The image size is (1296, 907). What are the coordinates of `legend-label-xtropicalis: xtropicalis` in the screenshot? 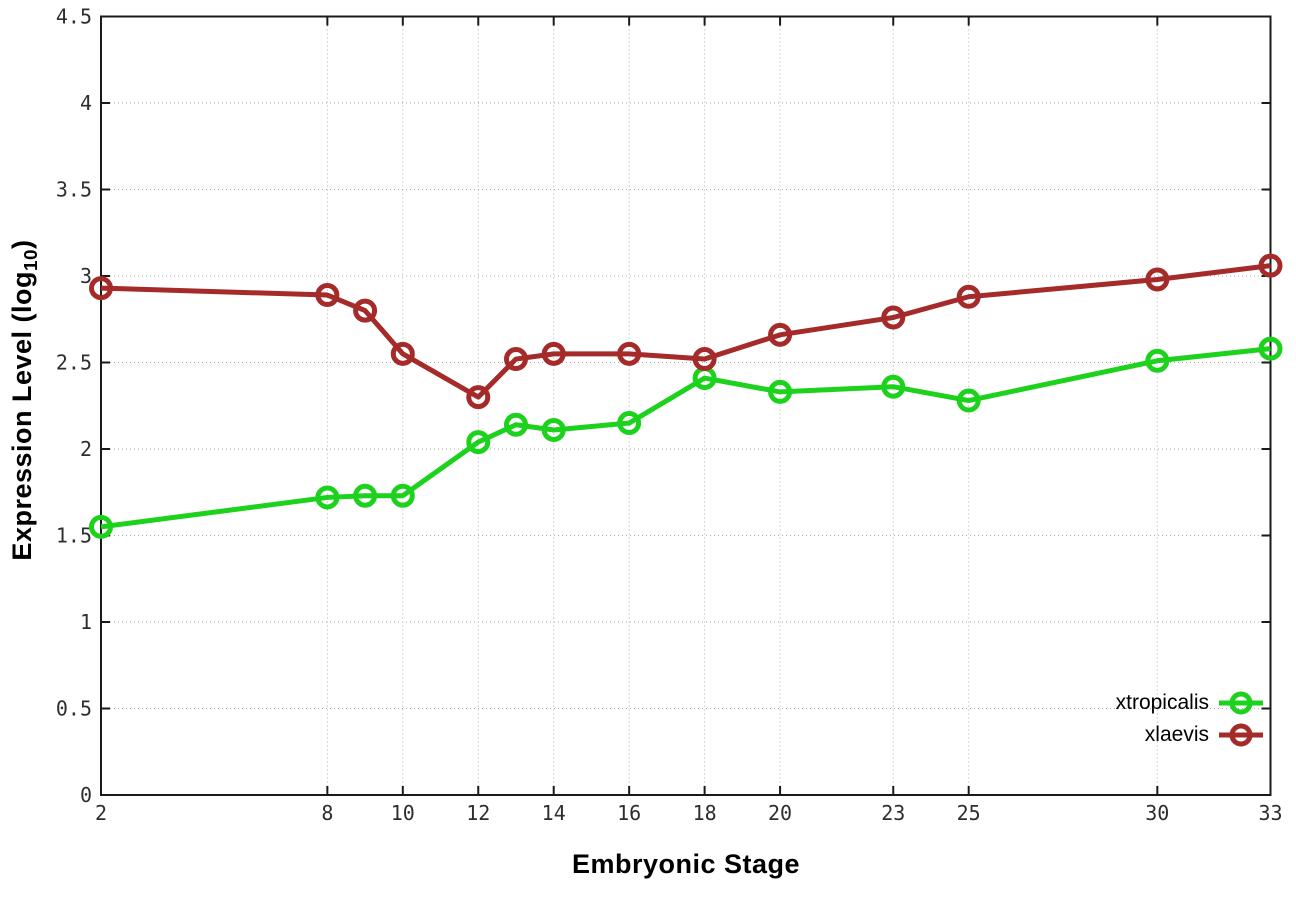 It's located at (1162, 702).